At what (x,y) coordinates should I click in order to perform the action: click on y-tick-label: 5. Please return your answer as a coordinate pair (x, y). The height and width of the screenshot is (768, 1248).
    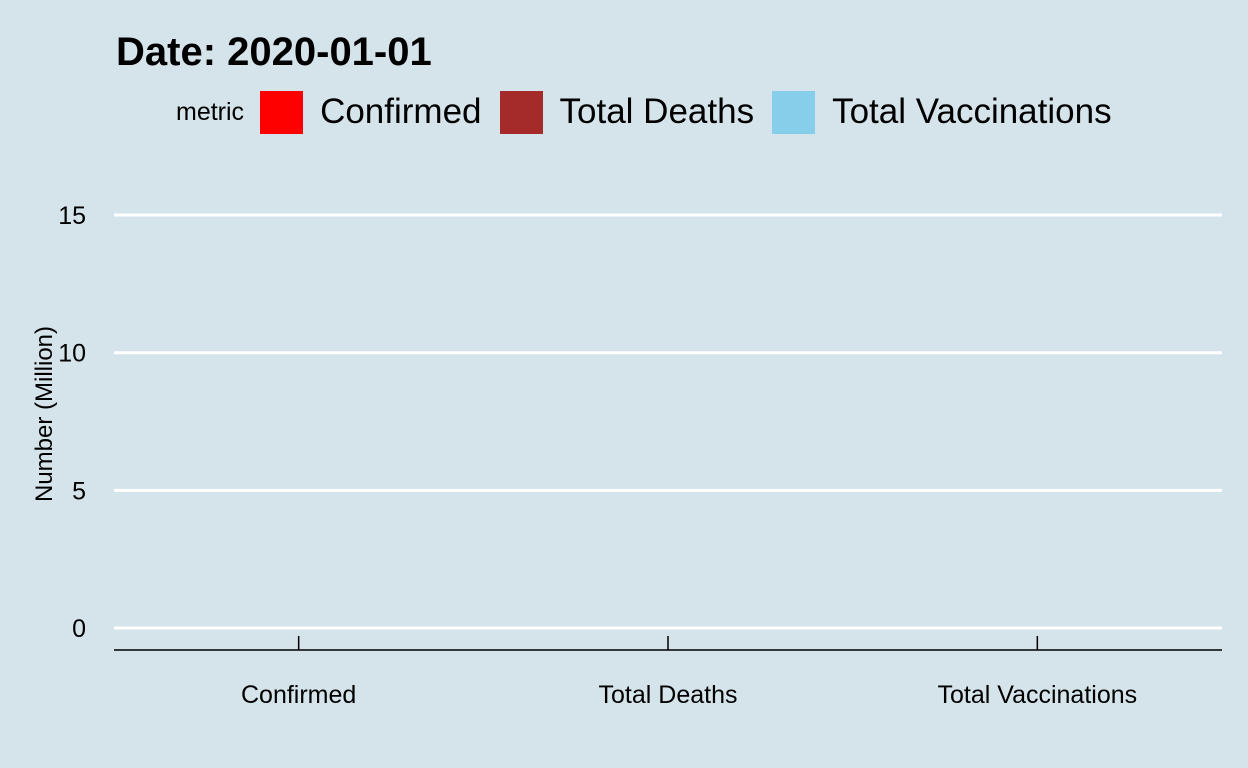
    Looking at the image, I should click on (79, 491).